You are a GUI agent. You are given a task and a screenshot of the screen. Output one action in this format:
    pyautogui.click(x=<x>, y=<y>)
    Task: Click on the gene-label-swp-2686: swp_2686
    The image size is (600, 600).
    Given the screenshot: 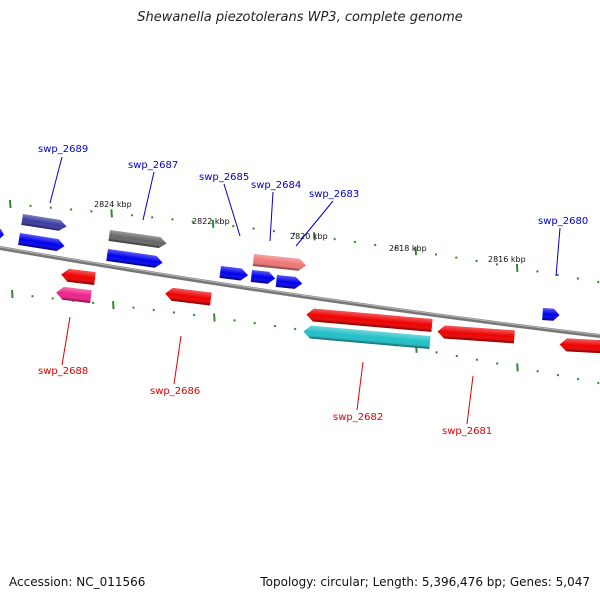 What is the action you would take?
    pyautogui.click(x=175, y=391)
    